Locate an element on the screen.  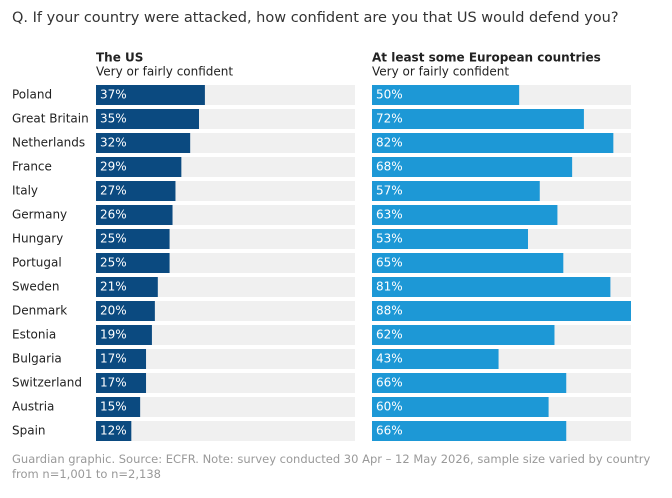
value-label: 37% is located at coordinates (113, 95).